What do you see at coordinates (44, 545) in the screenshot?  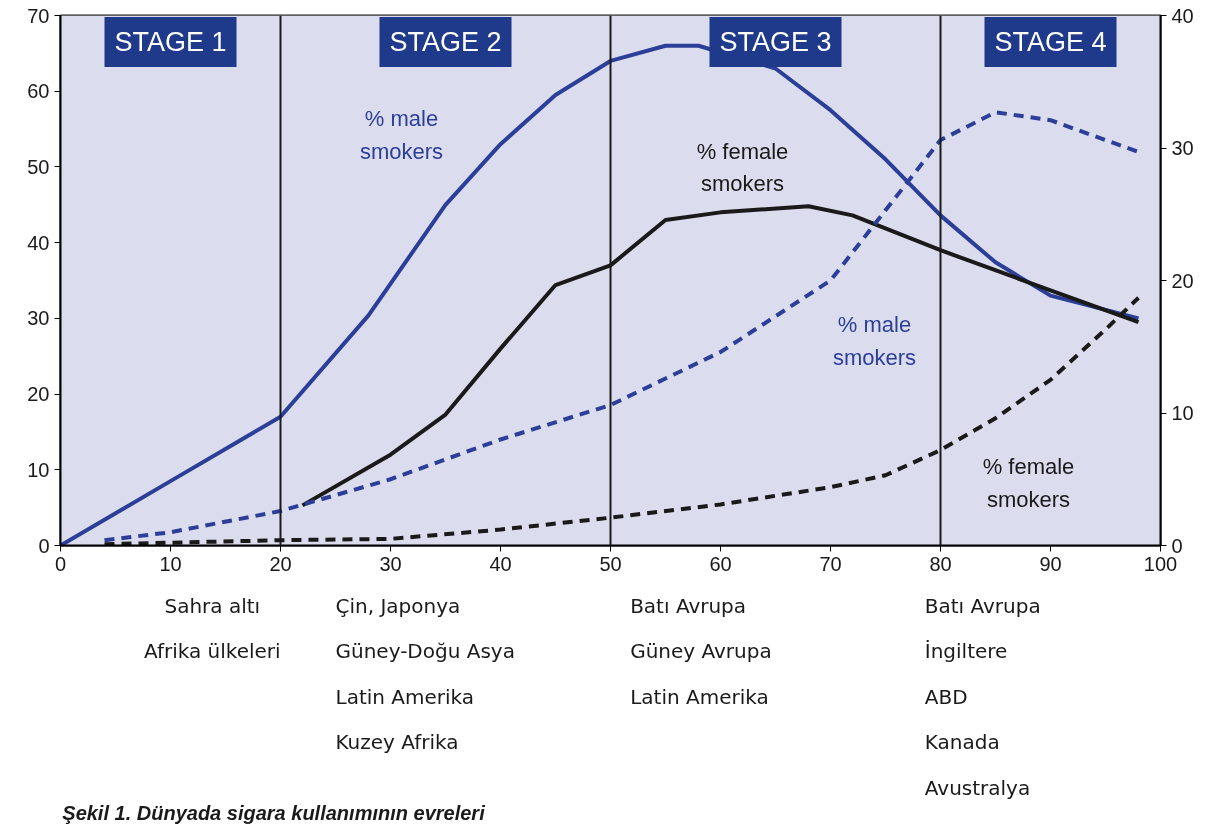 I see `y-tick-label: 0` at bounding box center [44, 545].